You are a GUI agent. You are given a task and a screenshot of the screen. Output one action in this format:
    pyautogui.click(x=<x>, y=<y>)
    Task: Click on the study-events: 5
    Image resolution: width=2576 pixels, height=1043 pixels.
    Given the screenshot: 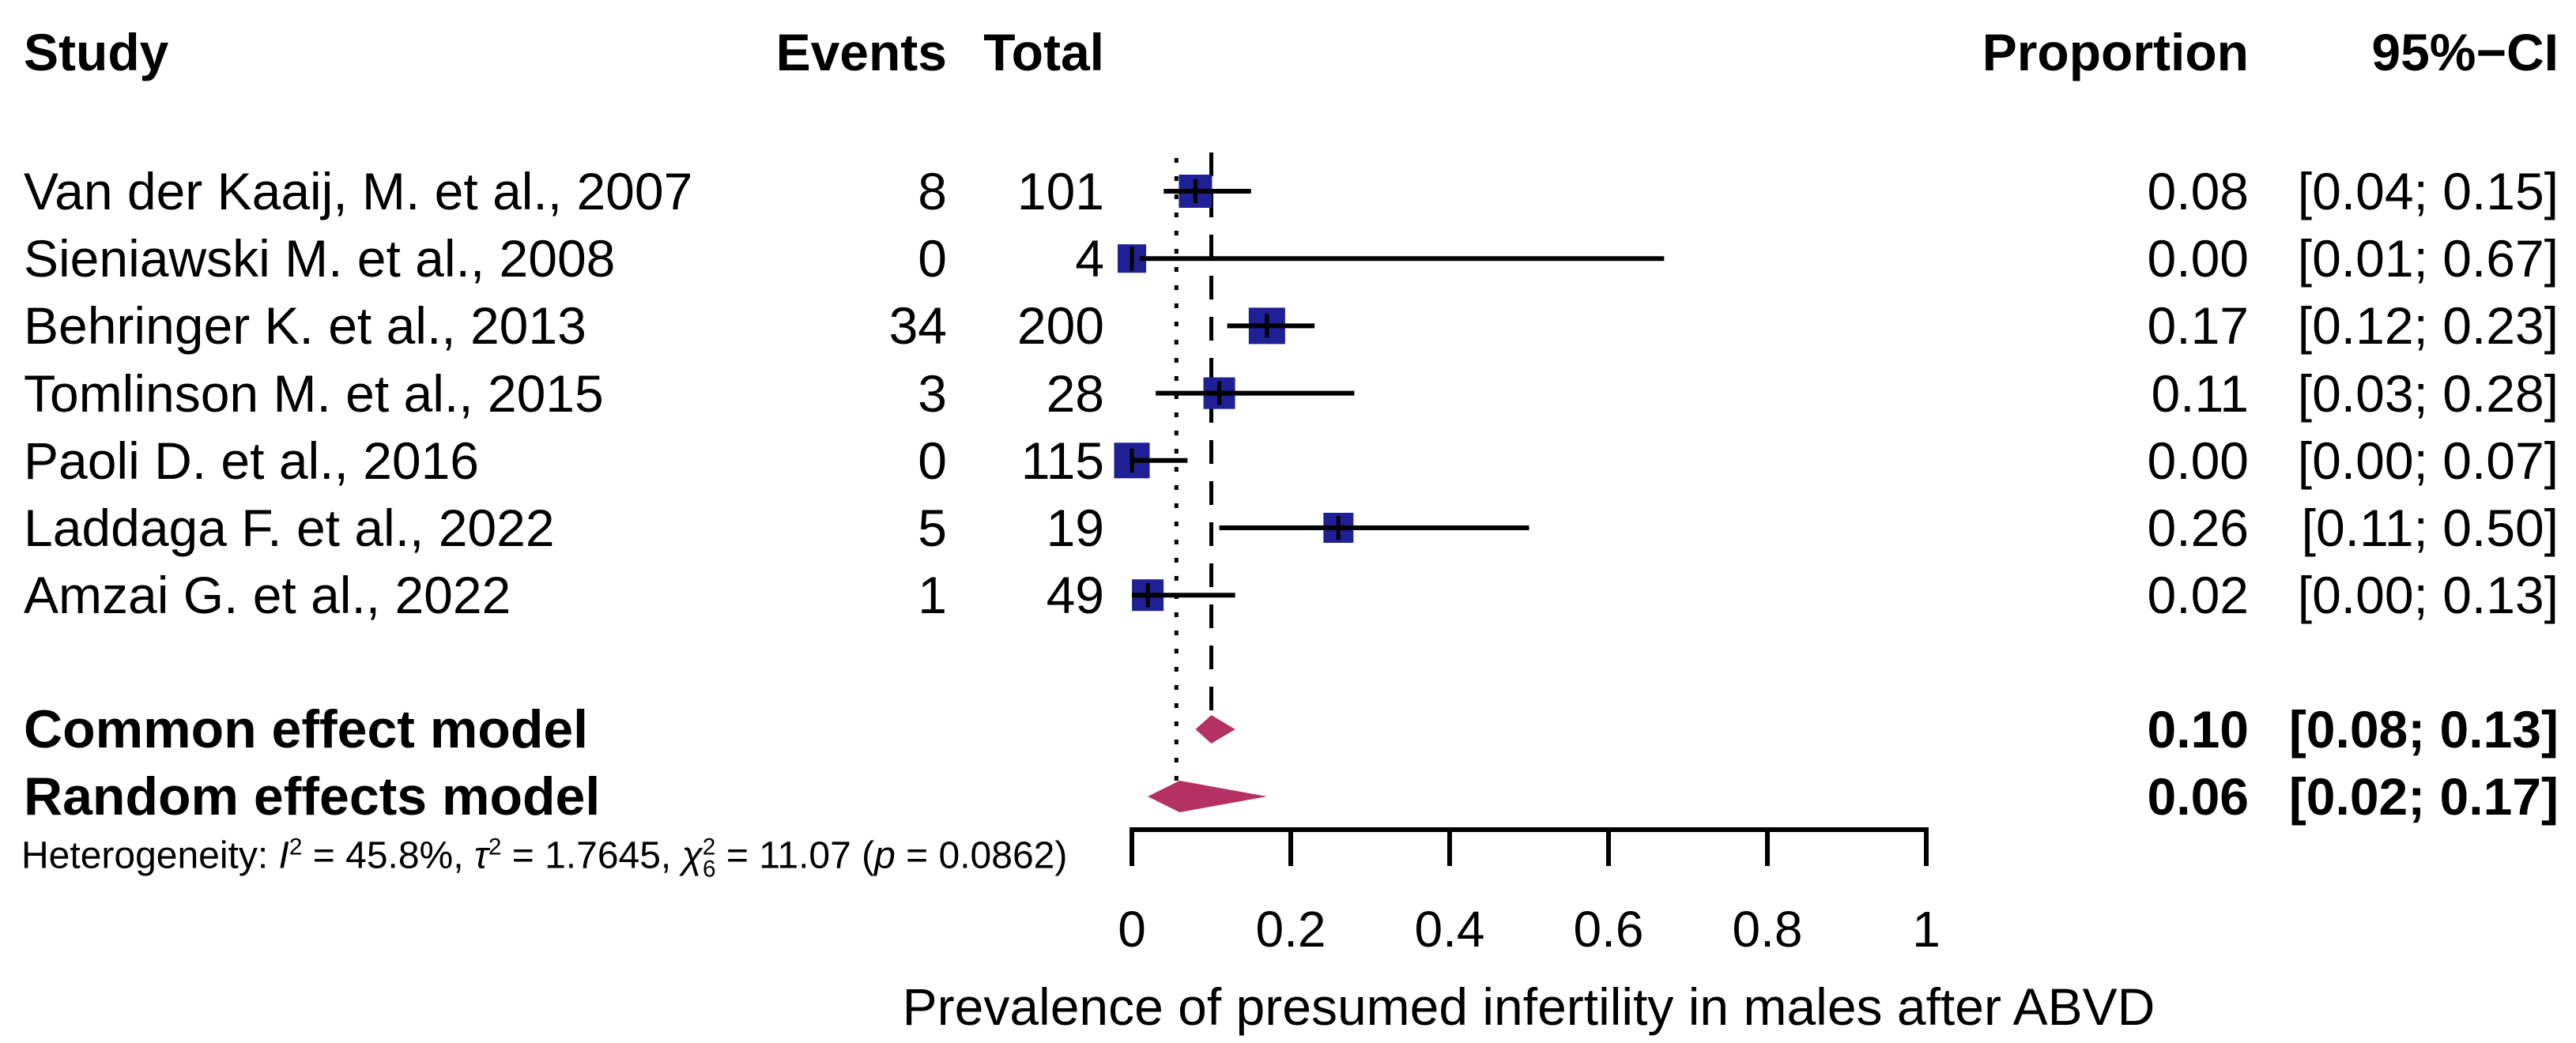 What is the action you would take?
    pyautogui.click(x=933, y=528)
    